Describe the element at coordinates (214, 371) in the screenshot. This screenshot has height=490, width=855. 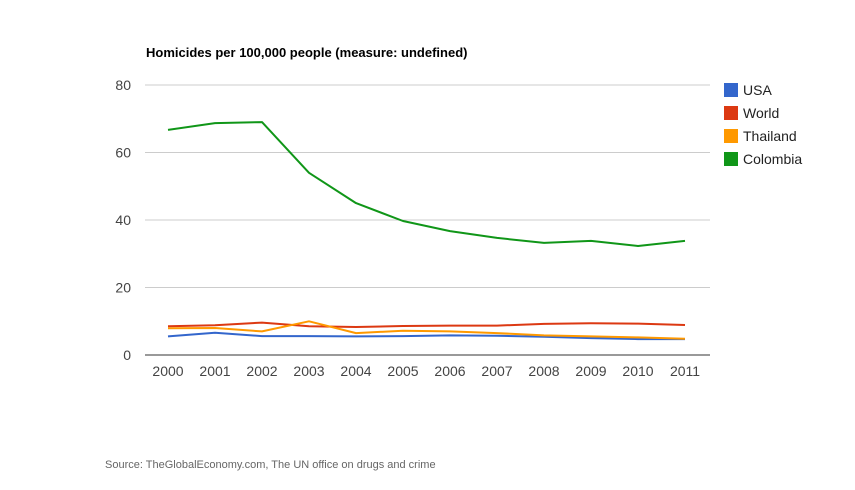
I see `x-tick-label: 2001` at that location.